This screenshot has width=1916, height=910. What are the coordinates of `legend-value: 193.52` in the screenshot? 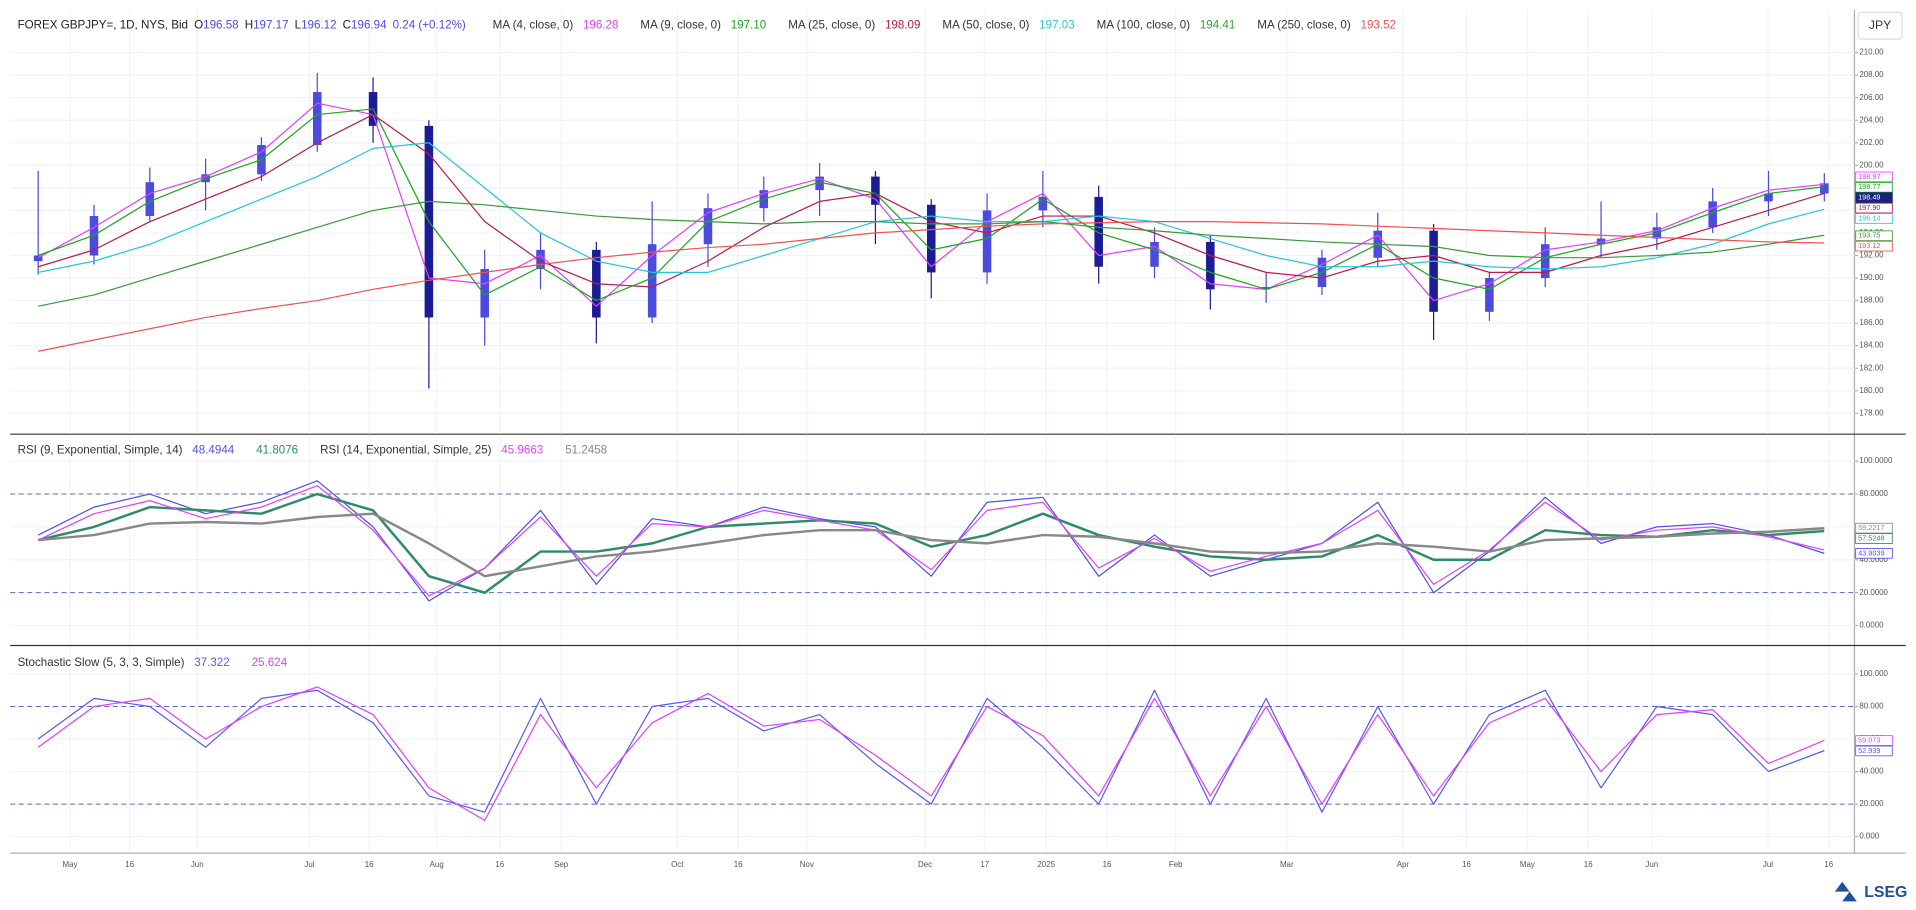 It's located at (1378, 25).